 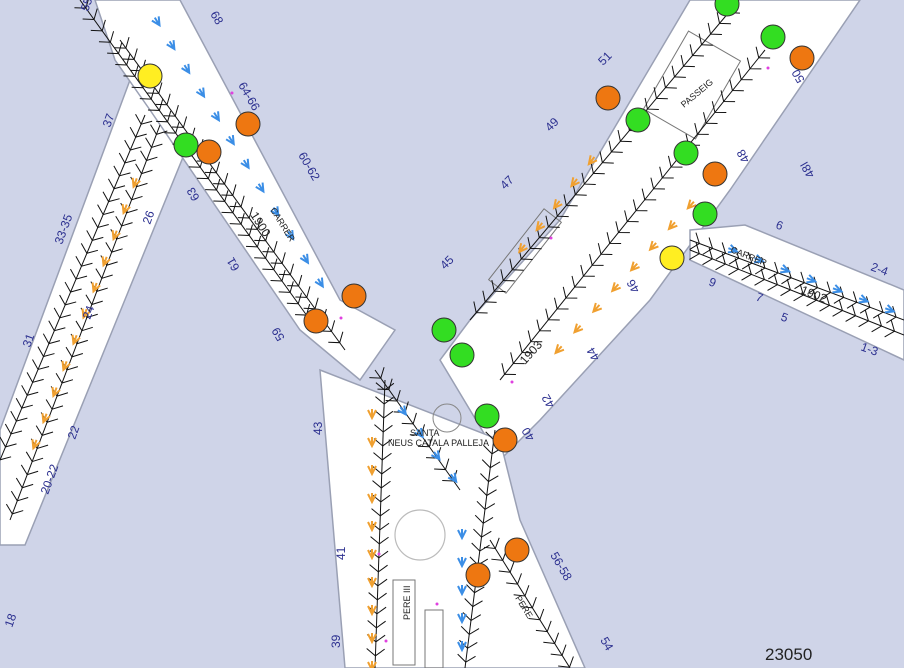 I want to click on house-number: 59, so click(x=278, y=334).